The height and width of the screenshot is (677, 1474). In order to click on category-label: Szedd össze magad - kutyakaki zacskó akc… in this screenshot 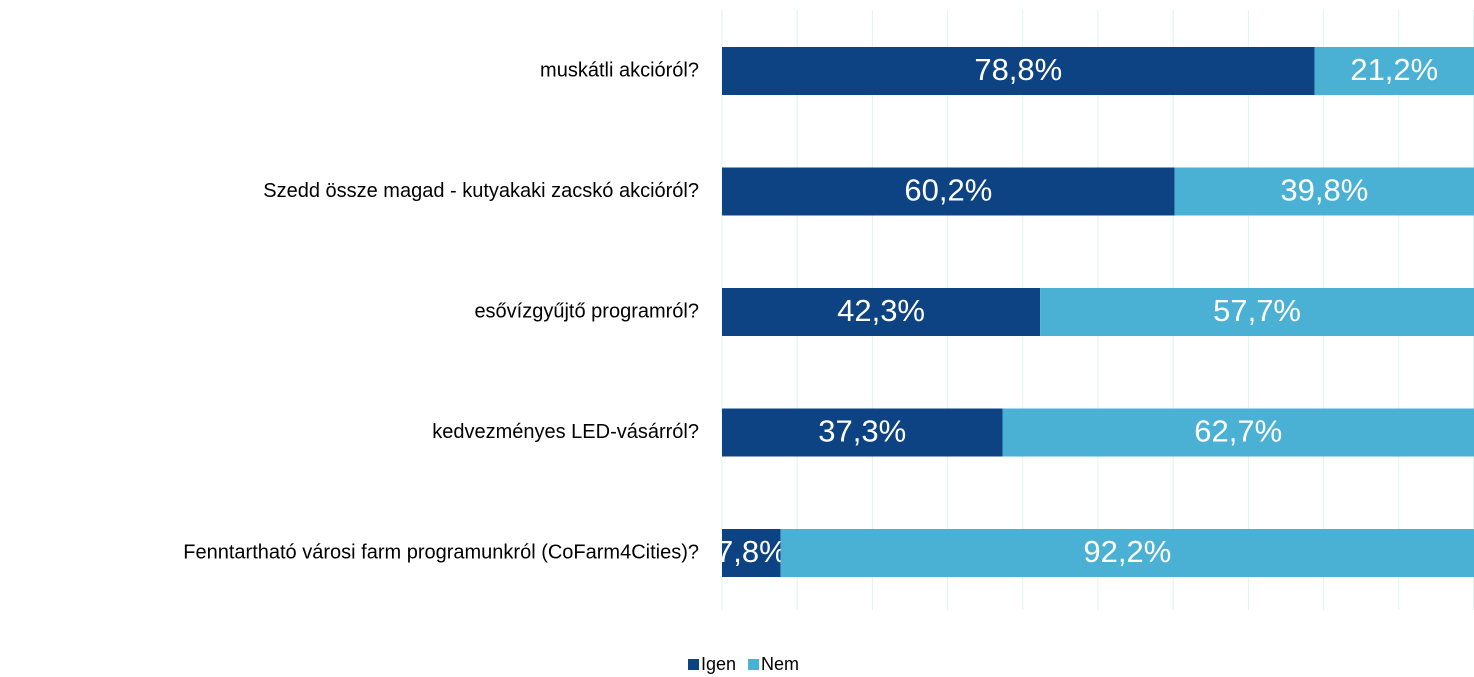, I will do `click(481, 191)`.